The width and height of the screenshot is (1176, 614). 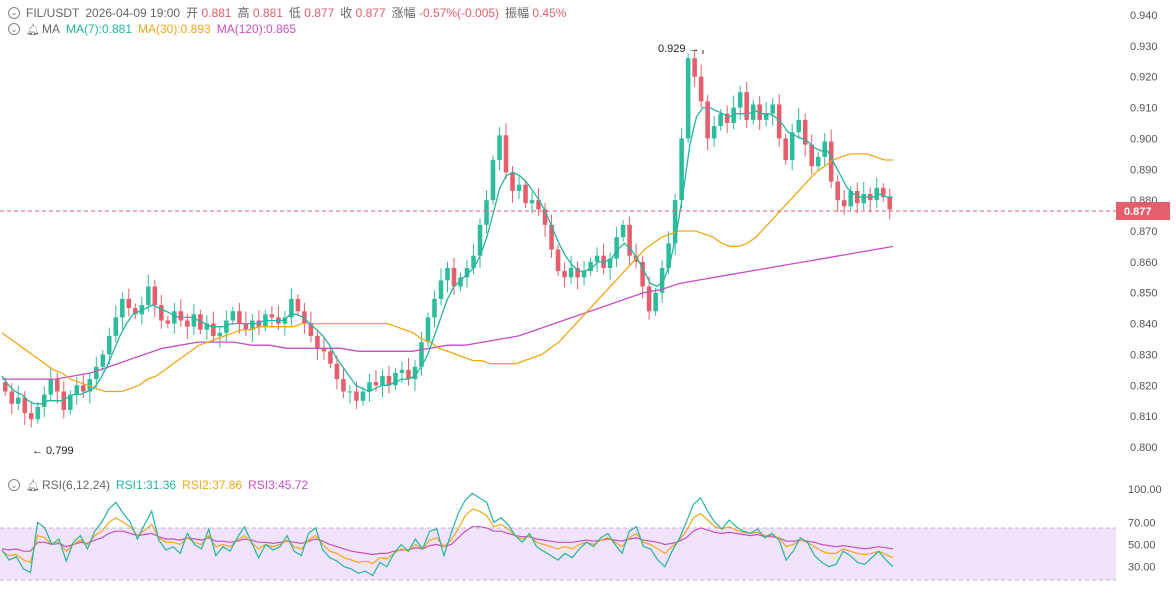 What do you see at coordinates (1144, 47) in the screenshot?
I see `price-axis-tick: 0.930` at bounding box center [1144, 47].